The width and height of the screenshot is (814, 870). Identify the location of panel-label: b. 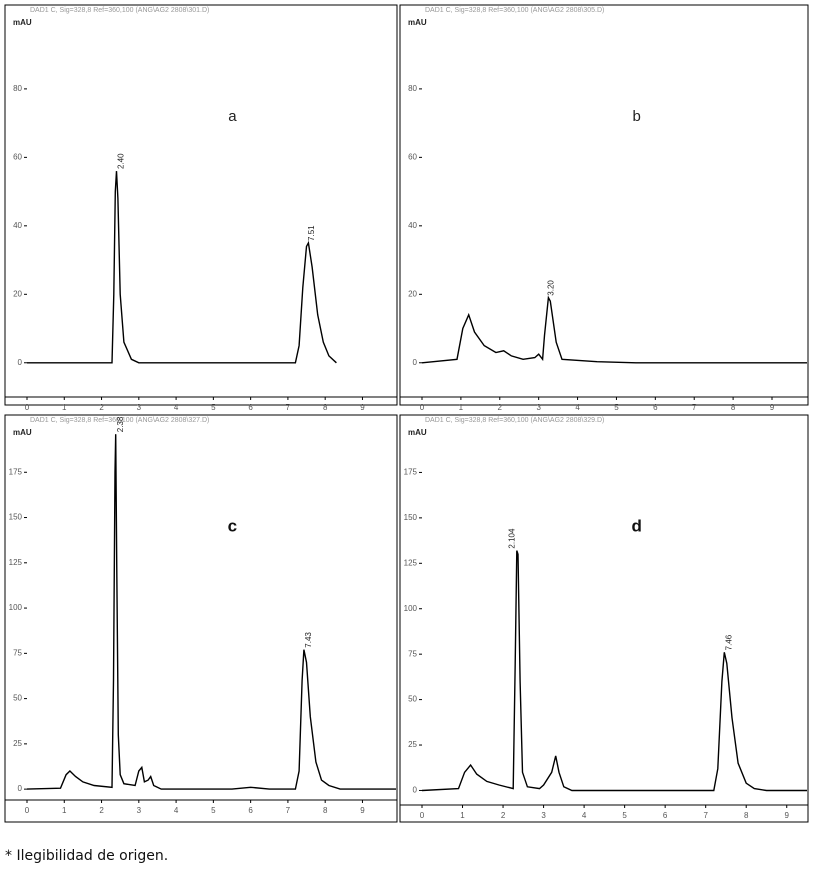
(636, 116).